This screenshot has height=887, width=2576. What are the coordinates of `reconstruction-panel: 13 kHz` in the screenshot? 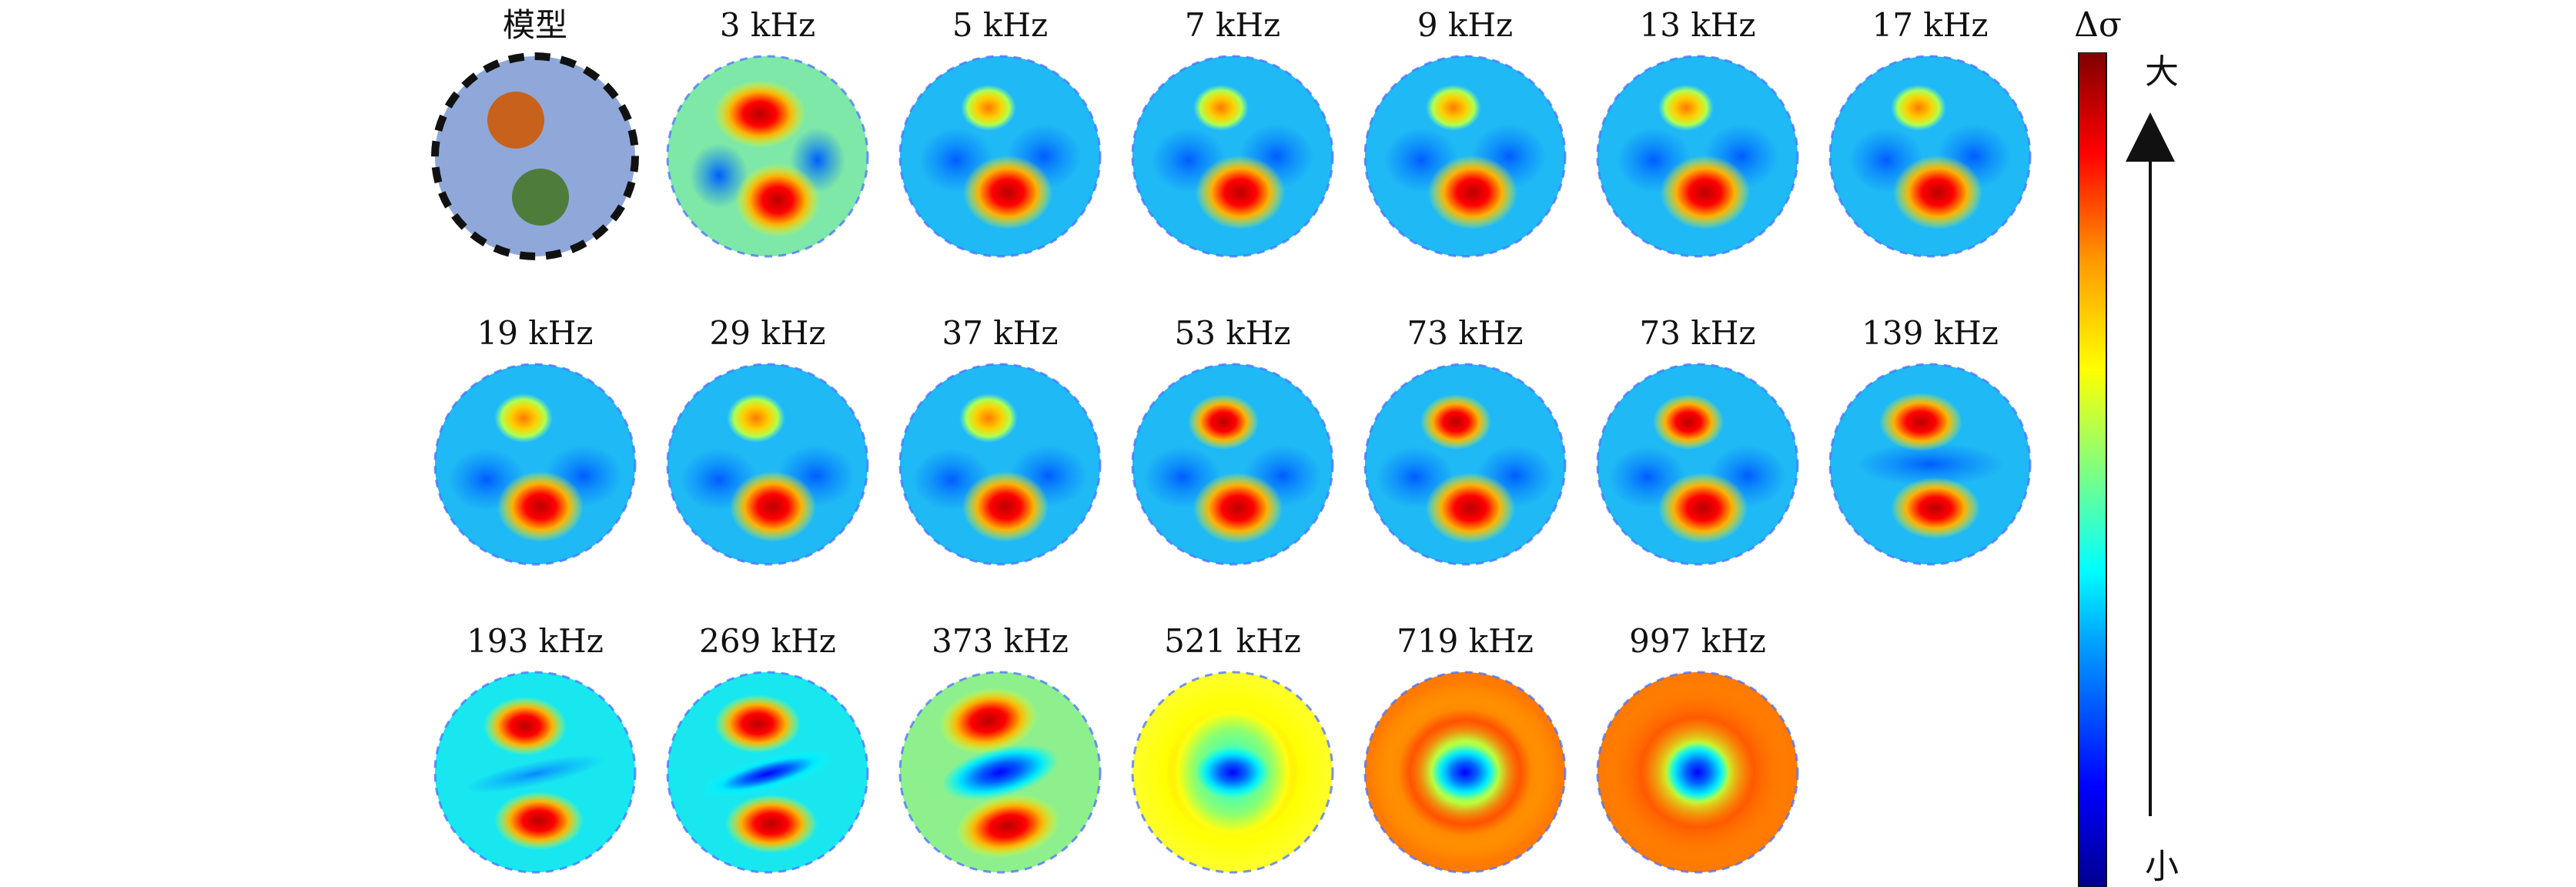 It's located at (1698, 133).